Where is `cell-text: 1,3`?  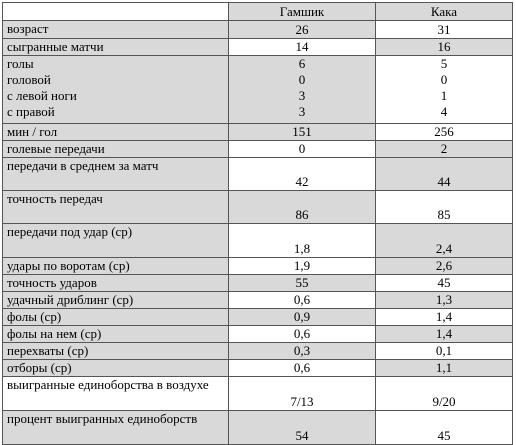
cell-text: 1,3 is located at coordinates (444, 300).